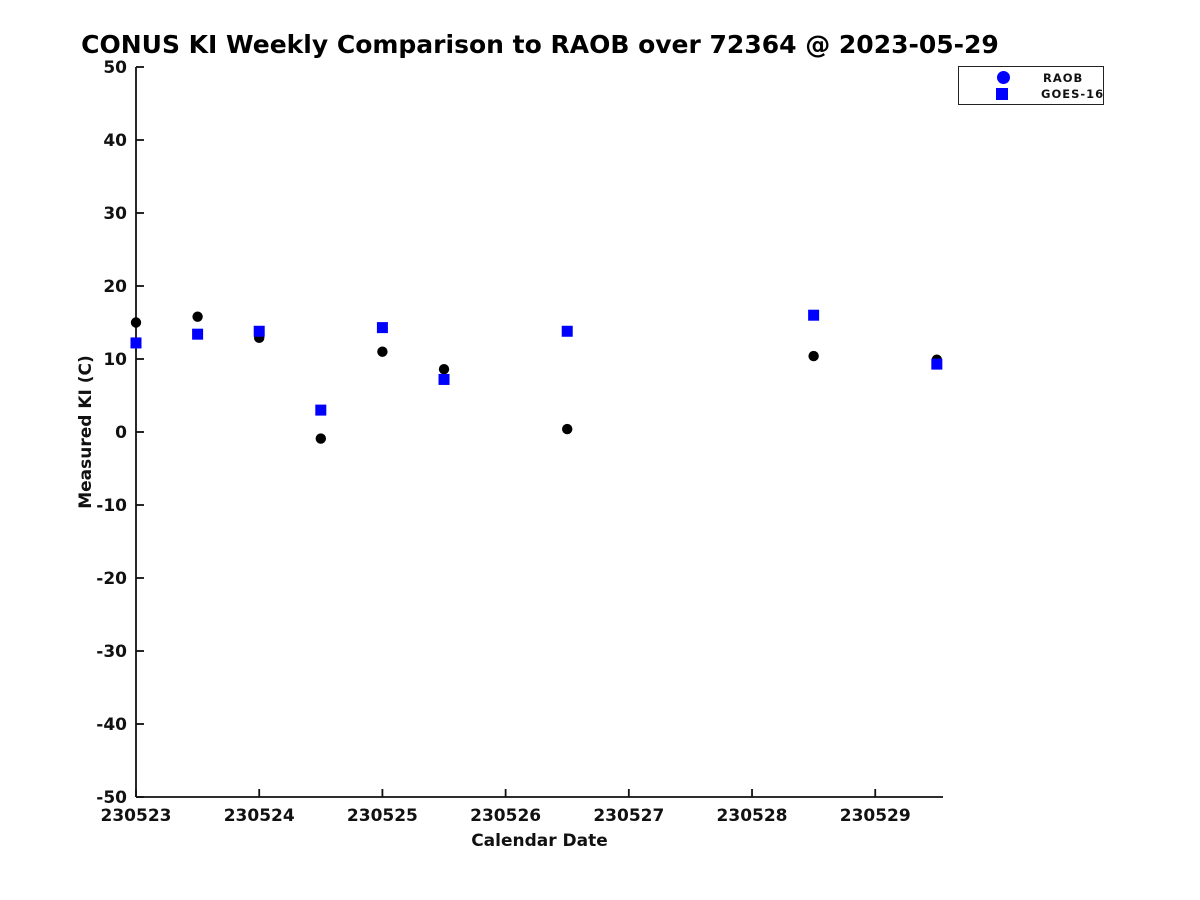 This screenshot has height=900, width=1200. What do you see at coordinates (136, 816) in the screenshot?
I see `x-tick-label: 230523` at bounding box center [136, 816].